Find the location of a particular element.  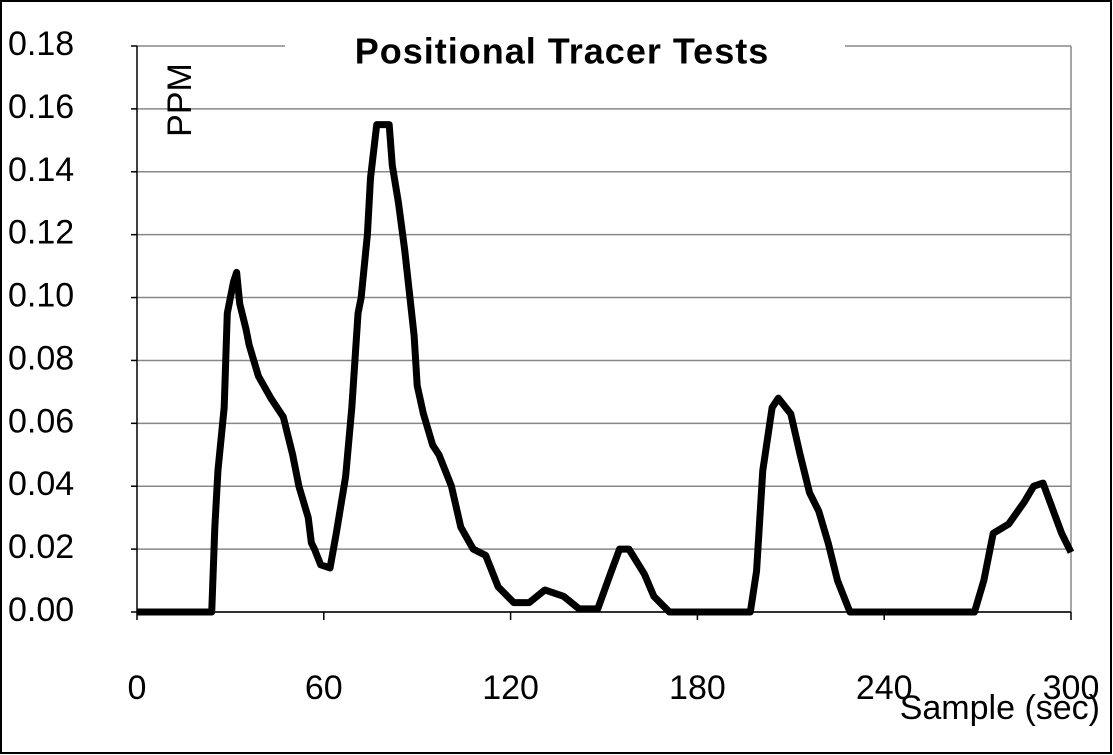

x-tick-label: 180 is located at coordinates (697, 688).